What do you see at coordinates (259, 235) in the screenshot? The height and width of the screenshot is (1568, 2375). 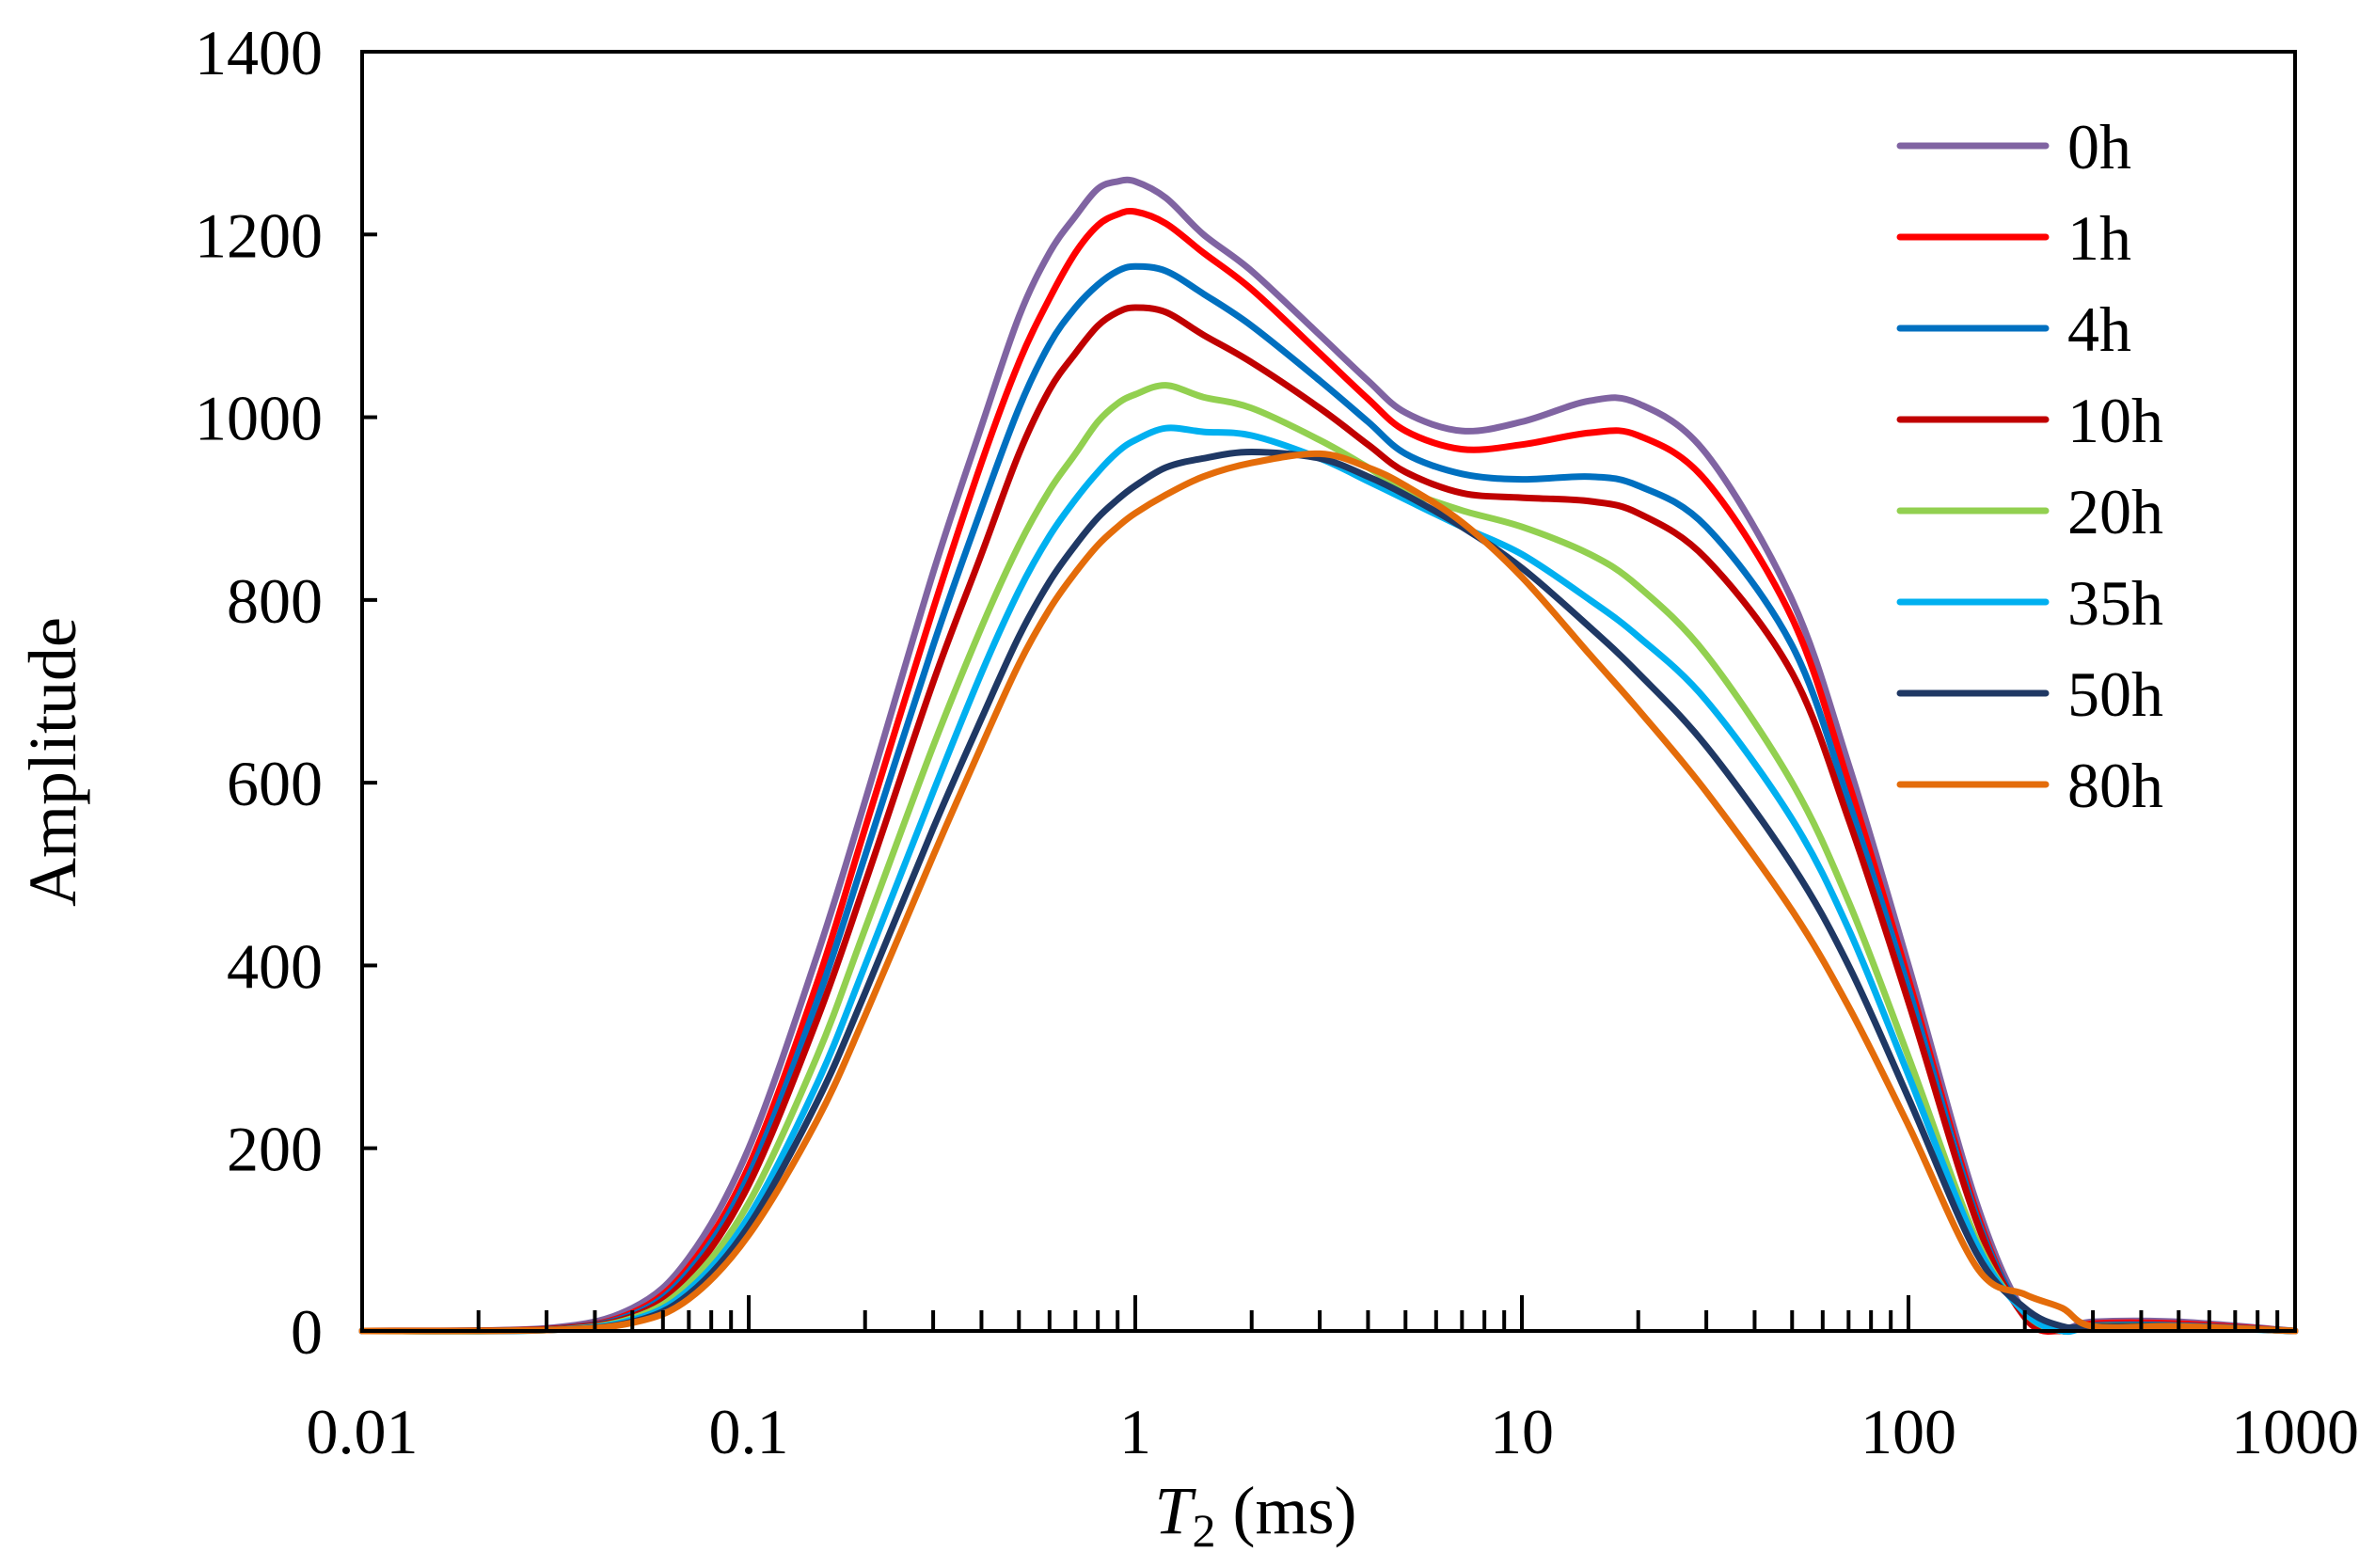 I see `y-tick-label: 1200` at bounding box center [259, 235].